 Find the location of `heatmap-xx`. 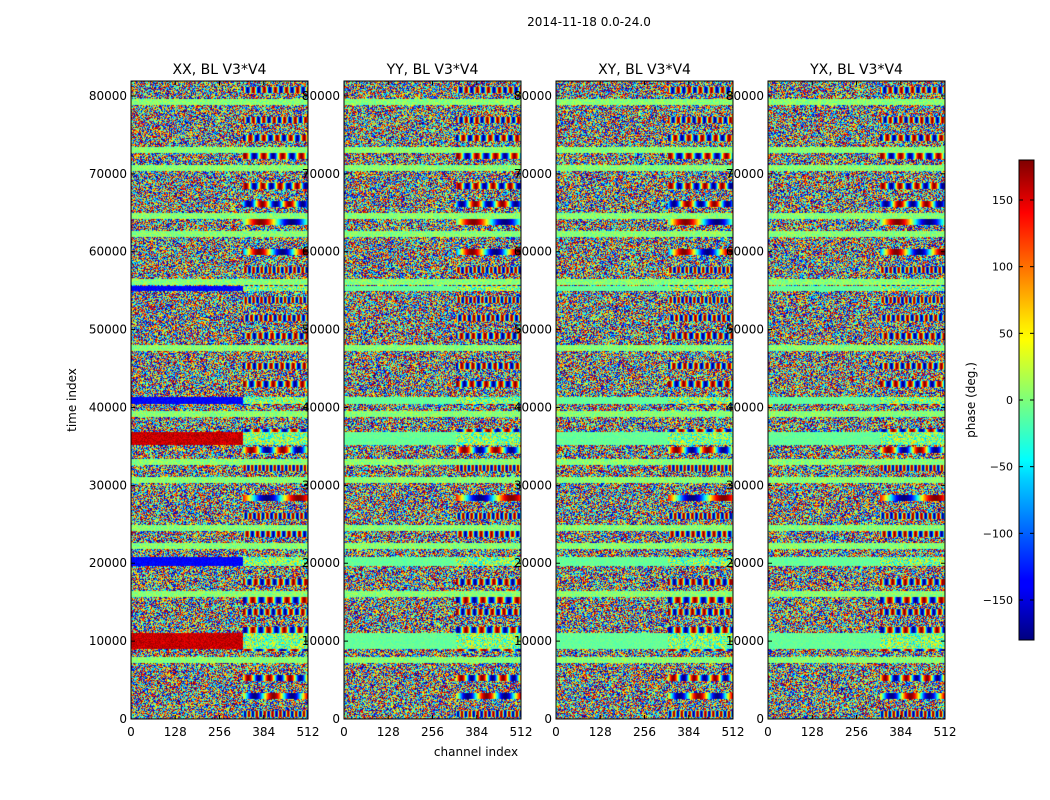

heatmap-xx is located at coordinates (219, 400).